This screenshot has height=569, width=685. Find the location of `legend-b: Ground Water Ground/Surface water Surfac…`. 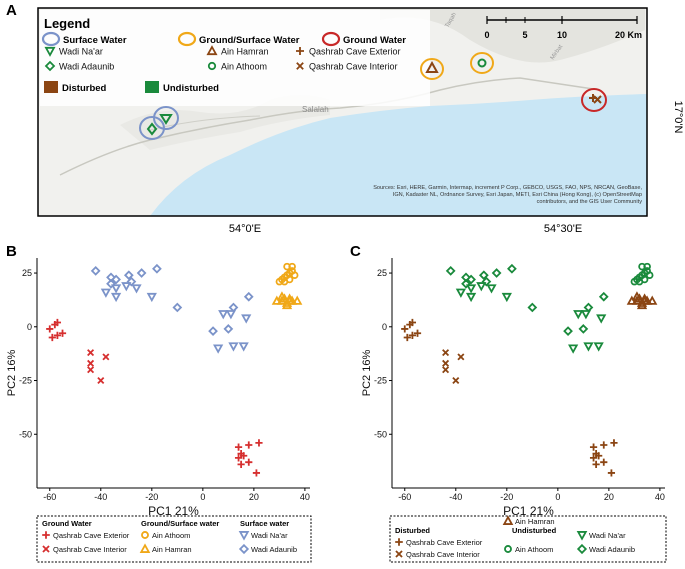

legend-b: Ground Water Ground/Surface water Surfac… is located at coordinates (174, 539).